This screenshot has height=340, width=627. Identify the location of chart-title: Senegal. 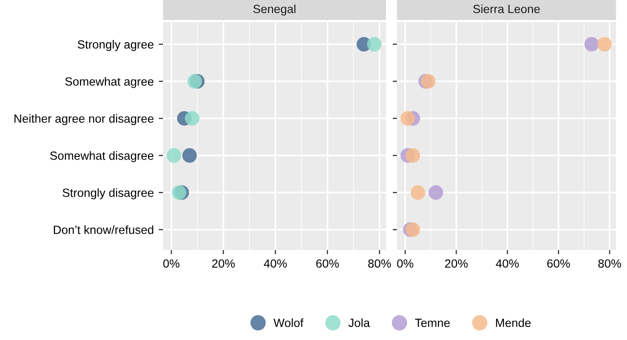
(274, 10).